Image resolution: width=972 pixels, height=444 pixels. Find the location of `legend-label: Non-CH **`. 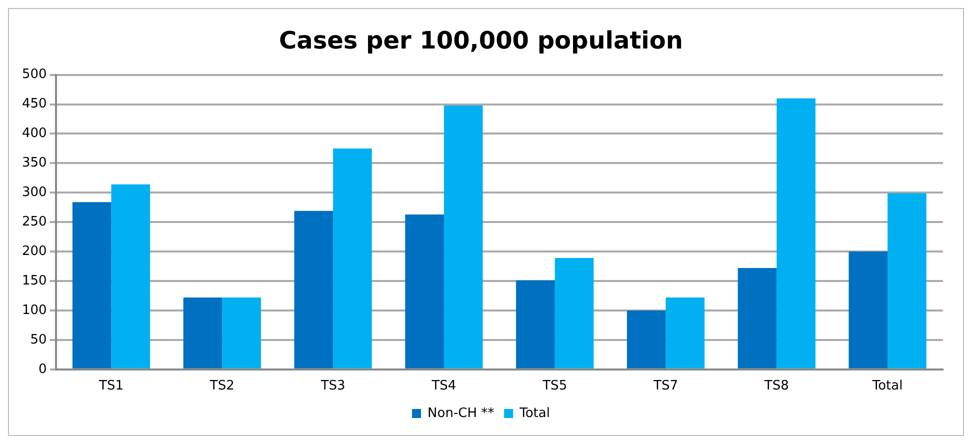

legend-label: Non-CH ** is located at coordinates (461, 413).